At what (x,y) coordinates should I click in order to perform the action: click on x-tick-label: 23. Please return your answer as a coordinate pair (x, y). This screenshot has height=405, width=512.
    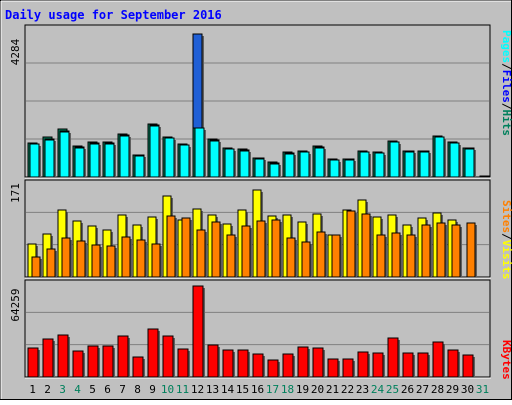
    Looking at the image, I should click on (362, 389).